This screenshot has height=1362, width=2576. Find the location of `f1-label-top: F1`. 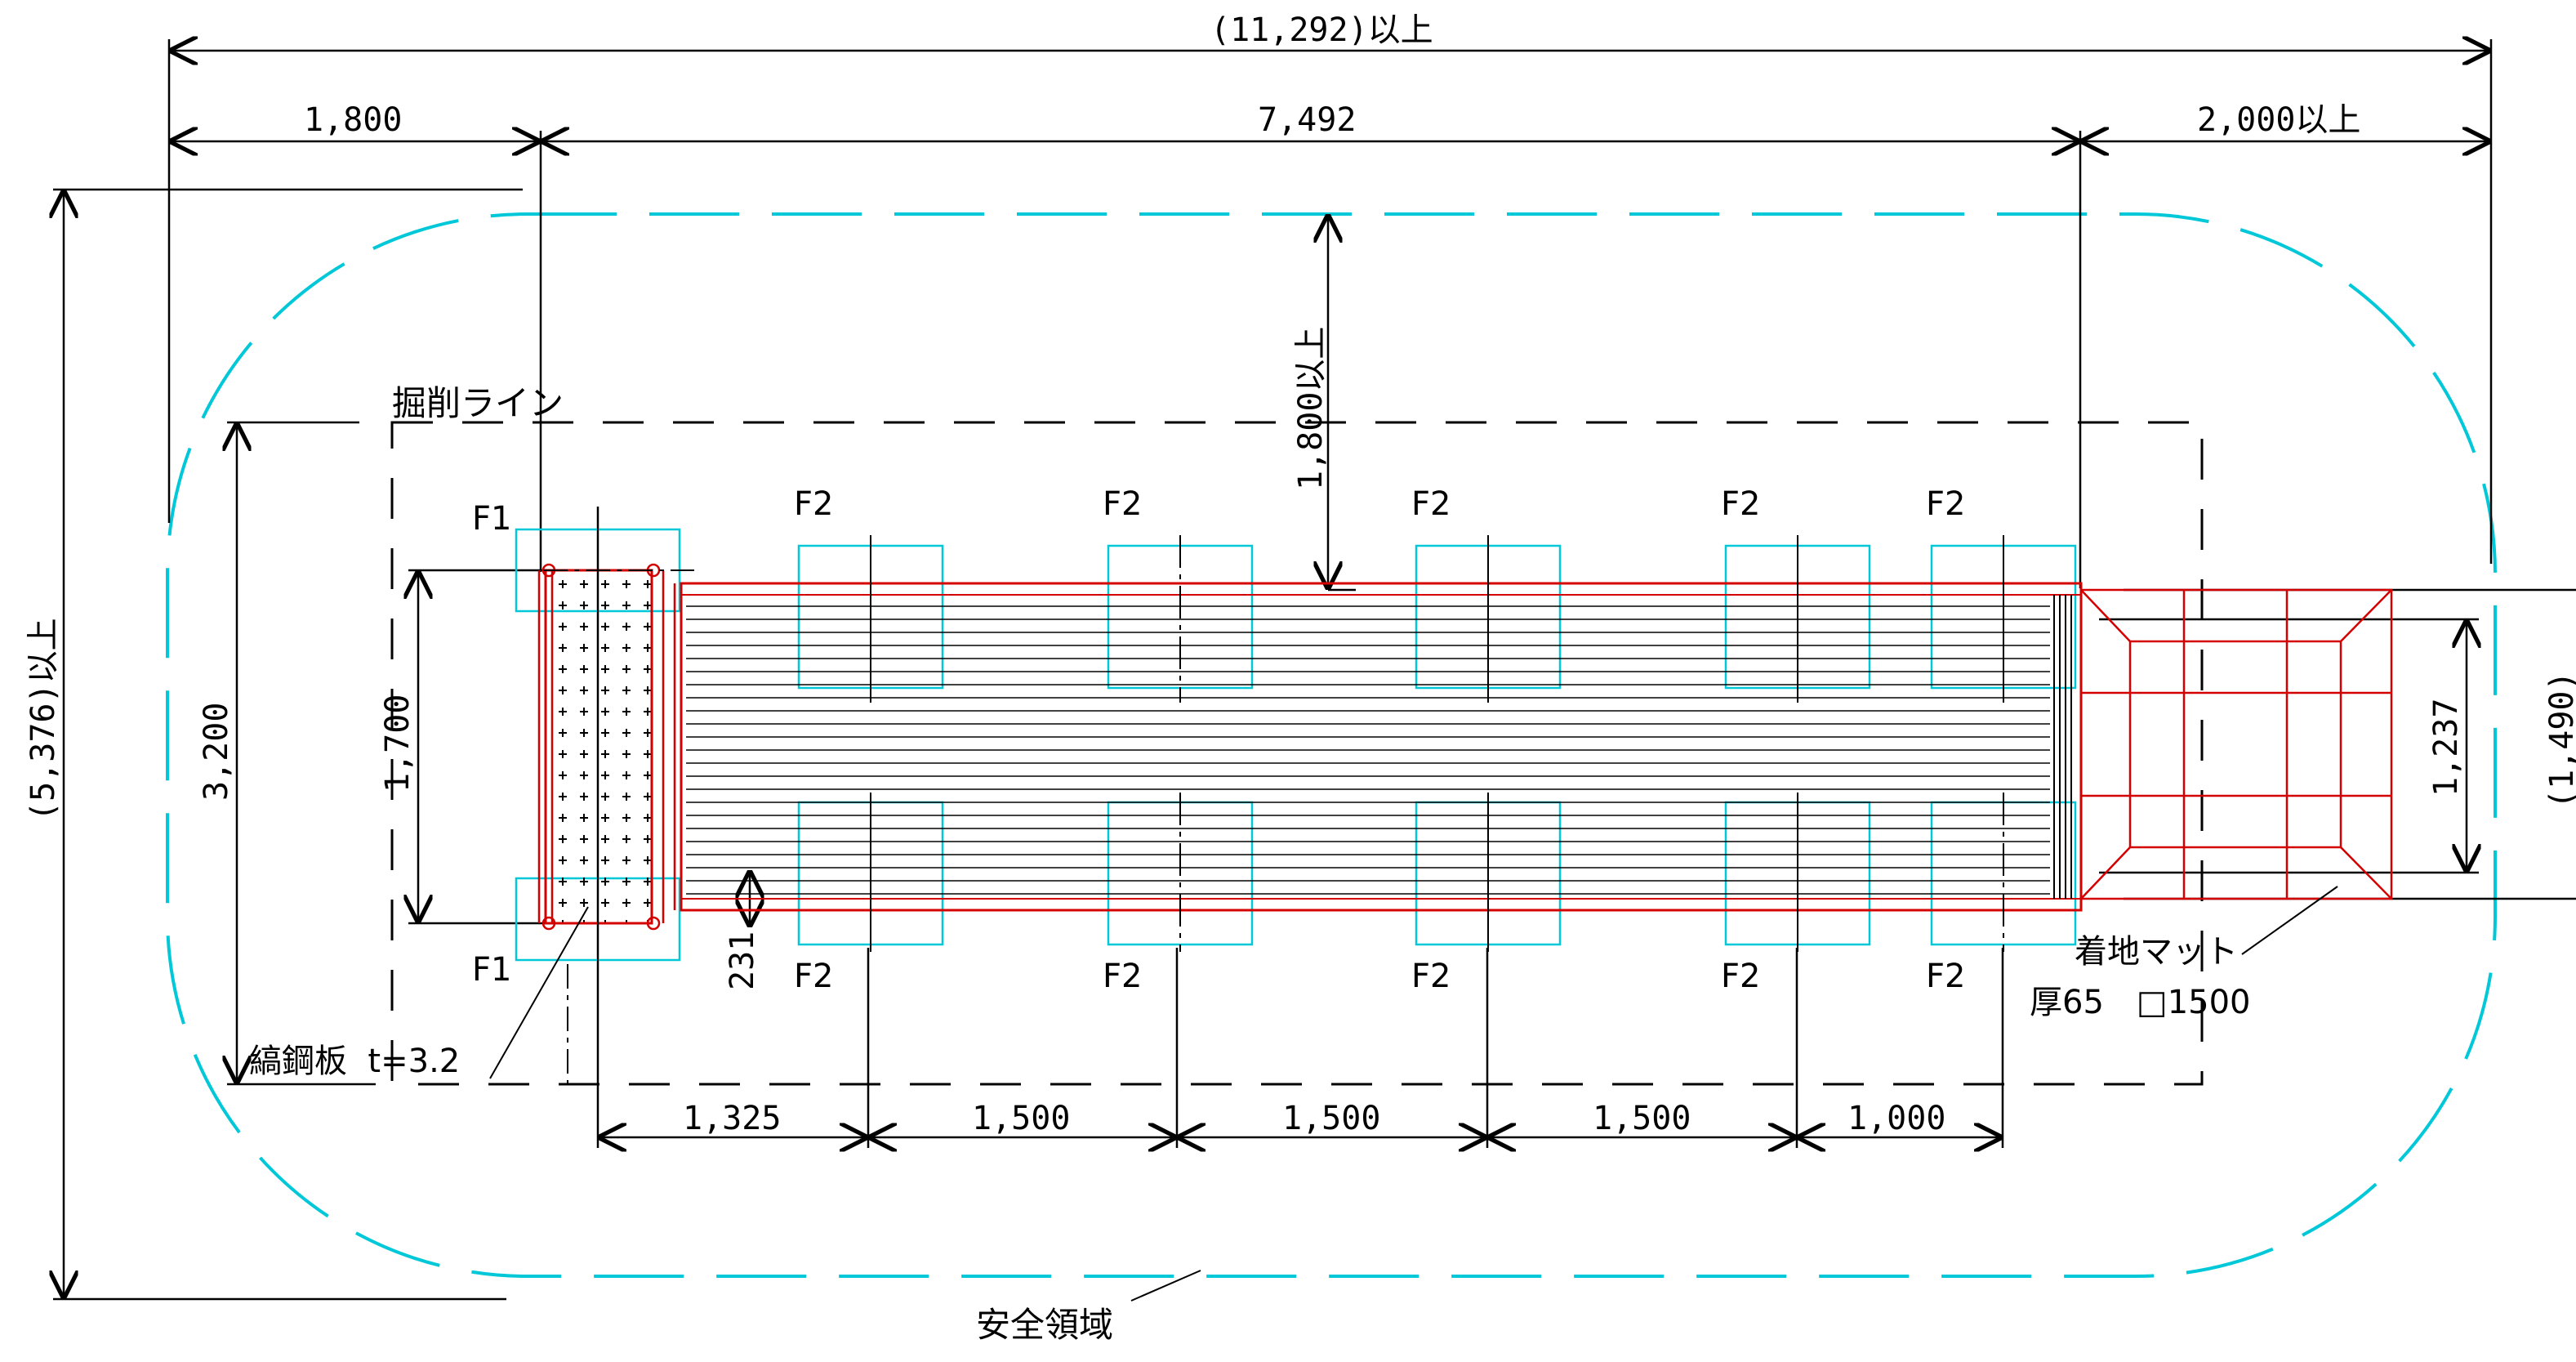

f1-label-top: F1 is located at coordinates (491, 519).